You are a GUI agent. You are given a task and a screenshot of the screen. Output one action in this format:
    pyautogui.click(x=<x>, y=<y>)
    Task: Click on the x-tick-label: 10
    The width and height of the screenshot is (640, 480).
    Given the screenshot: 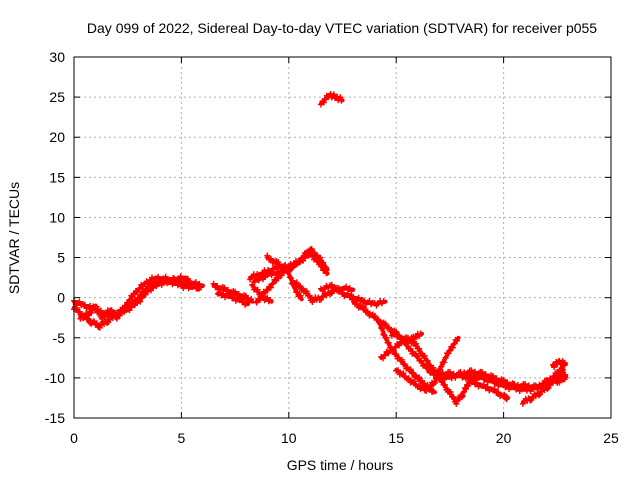 What is the action you would take?
    pyautogui.click(x=289, y=438)
    